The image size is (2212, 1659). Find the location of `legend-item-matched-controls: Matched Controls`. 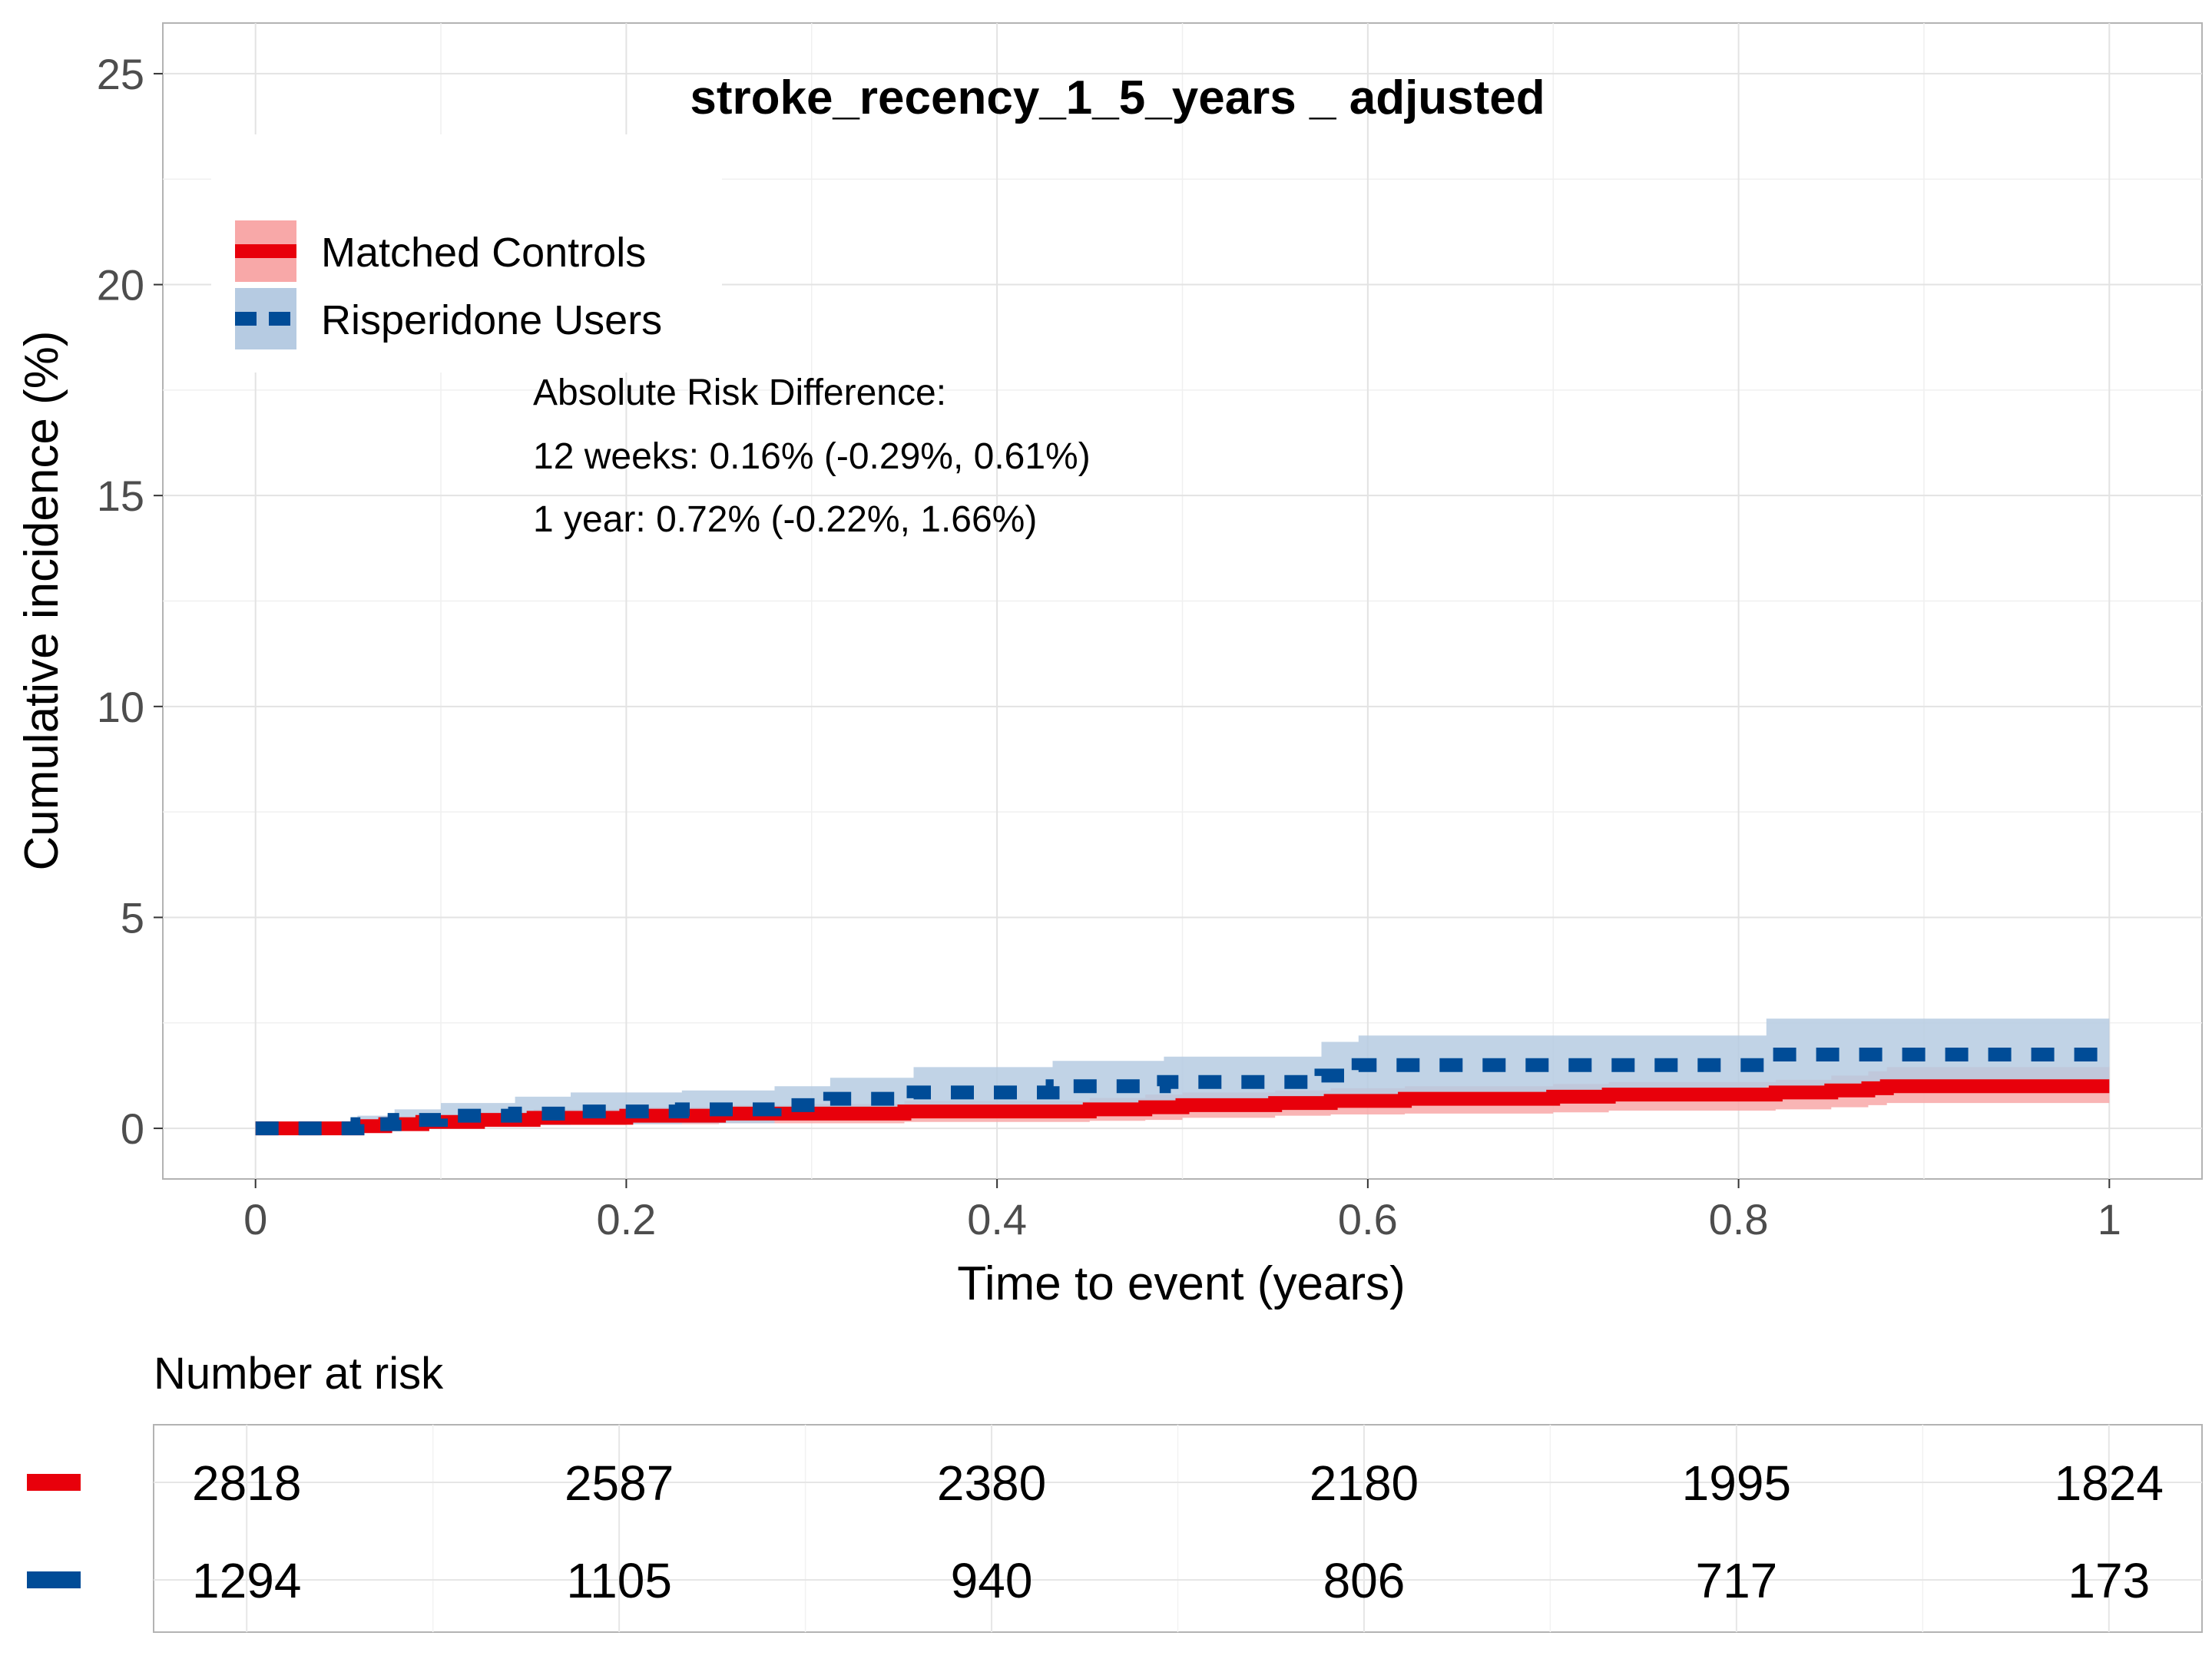

legend-item-matched-controls: Matched Controls is located at coordinates (441, 251).